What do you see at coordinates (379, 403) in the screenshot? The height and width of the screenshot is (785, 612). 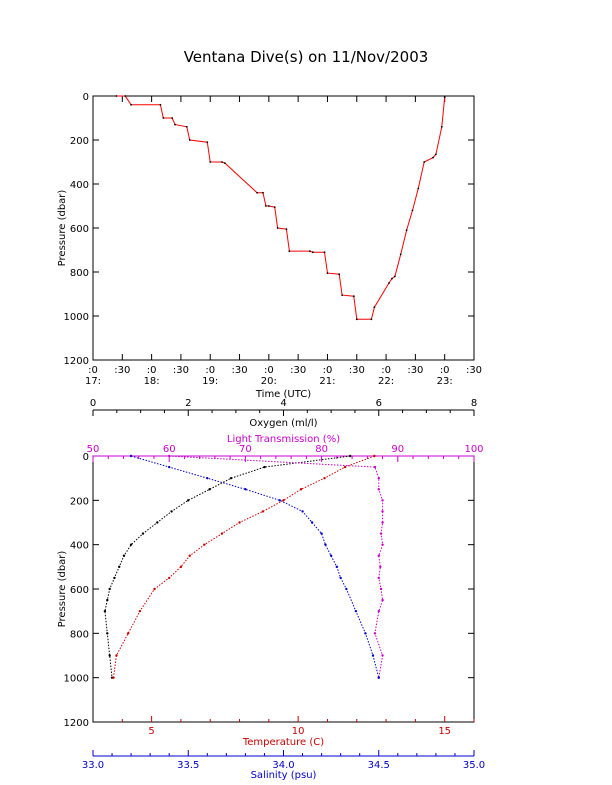 I see `oxygen-tick-label: 6` at bounding box center [379, 403].